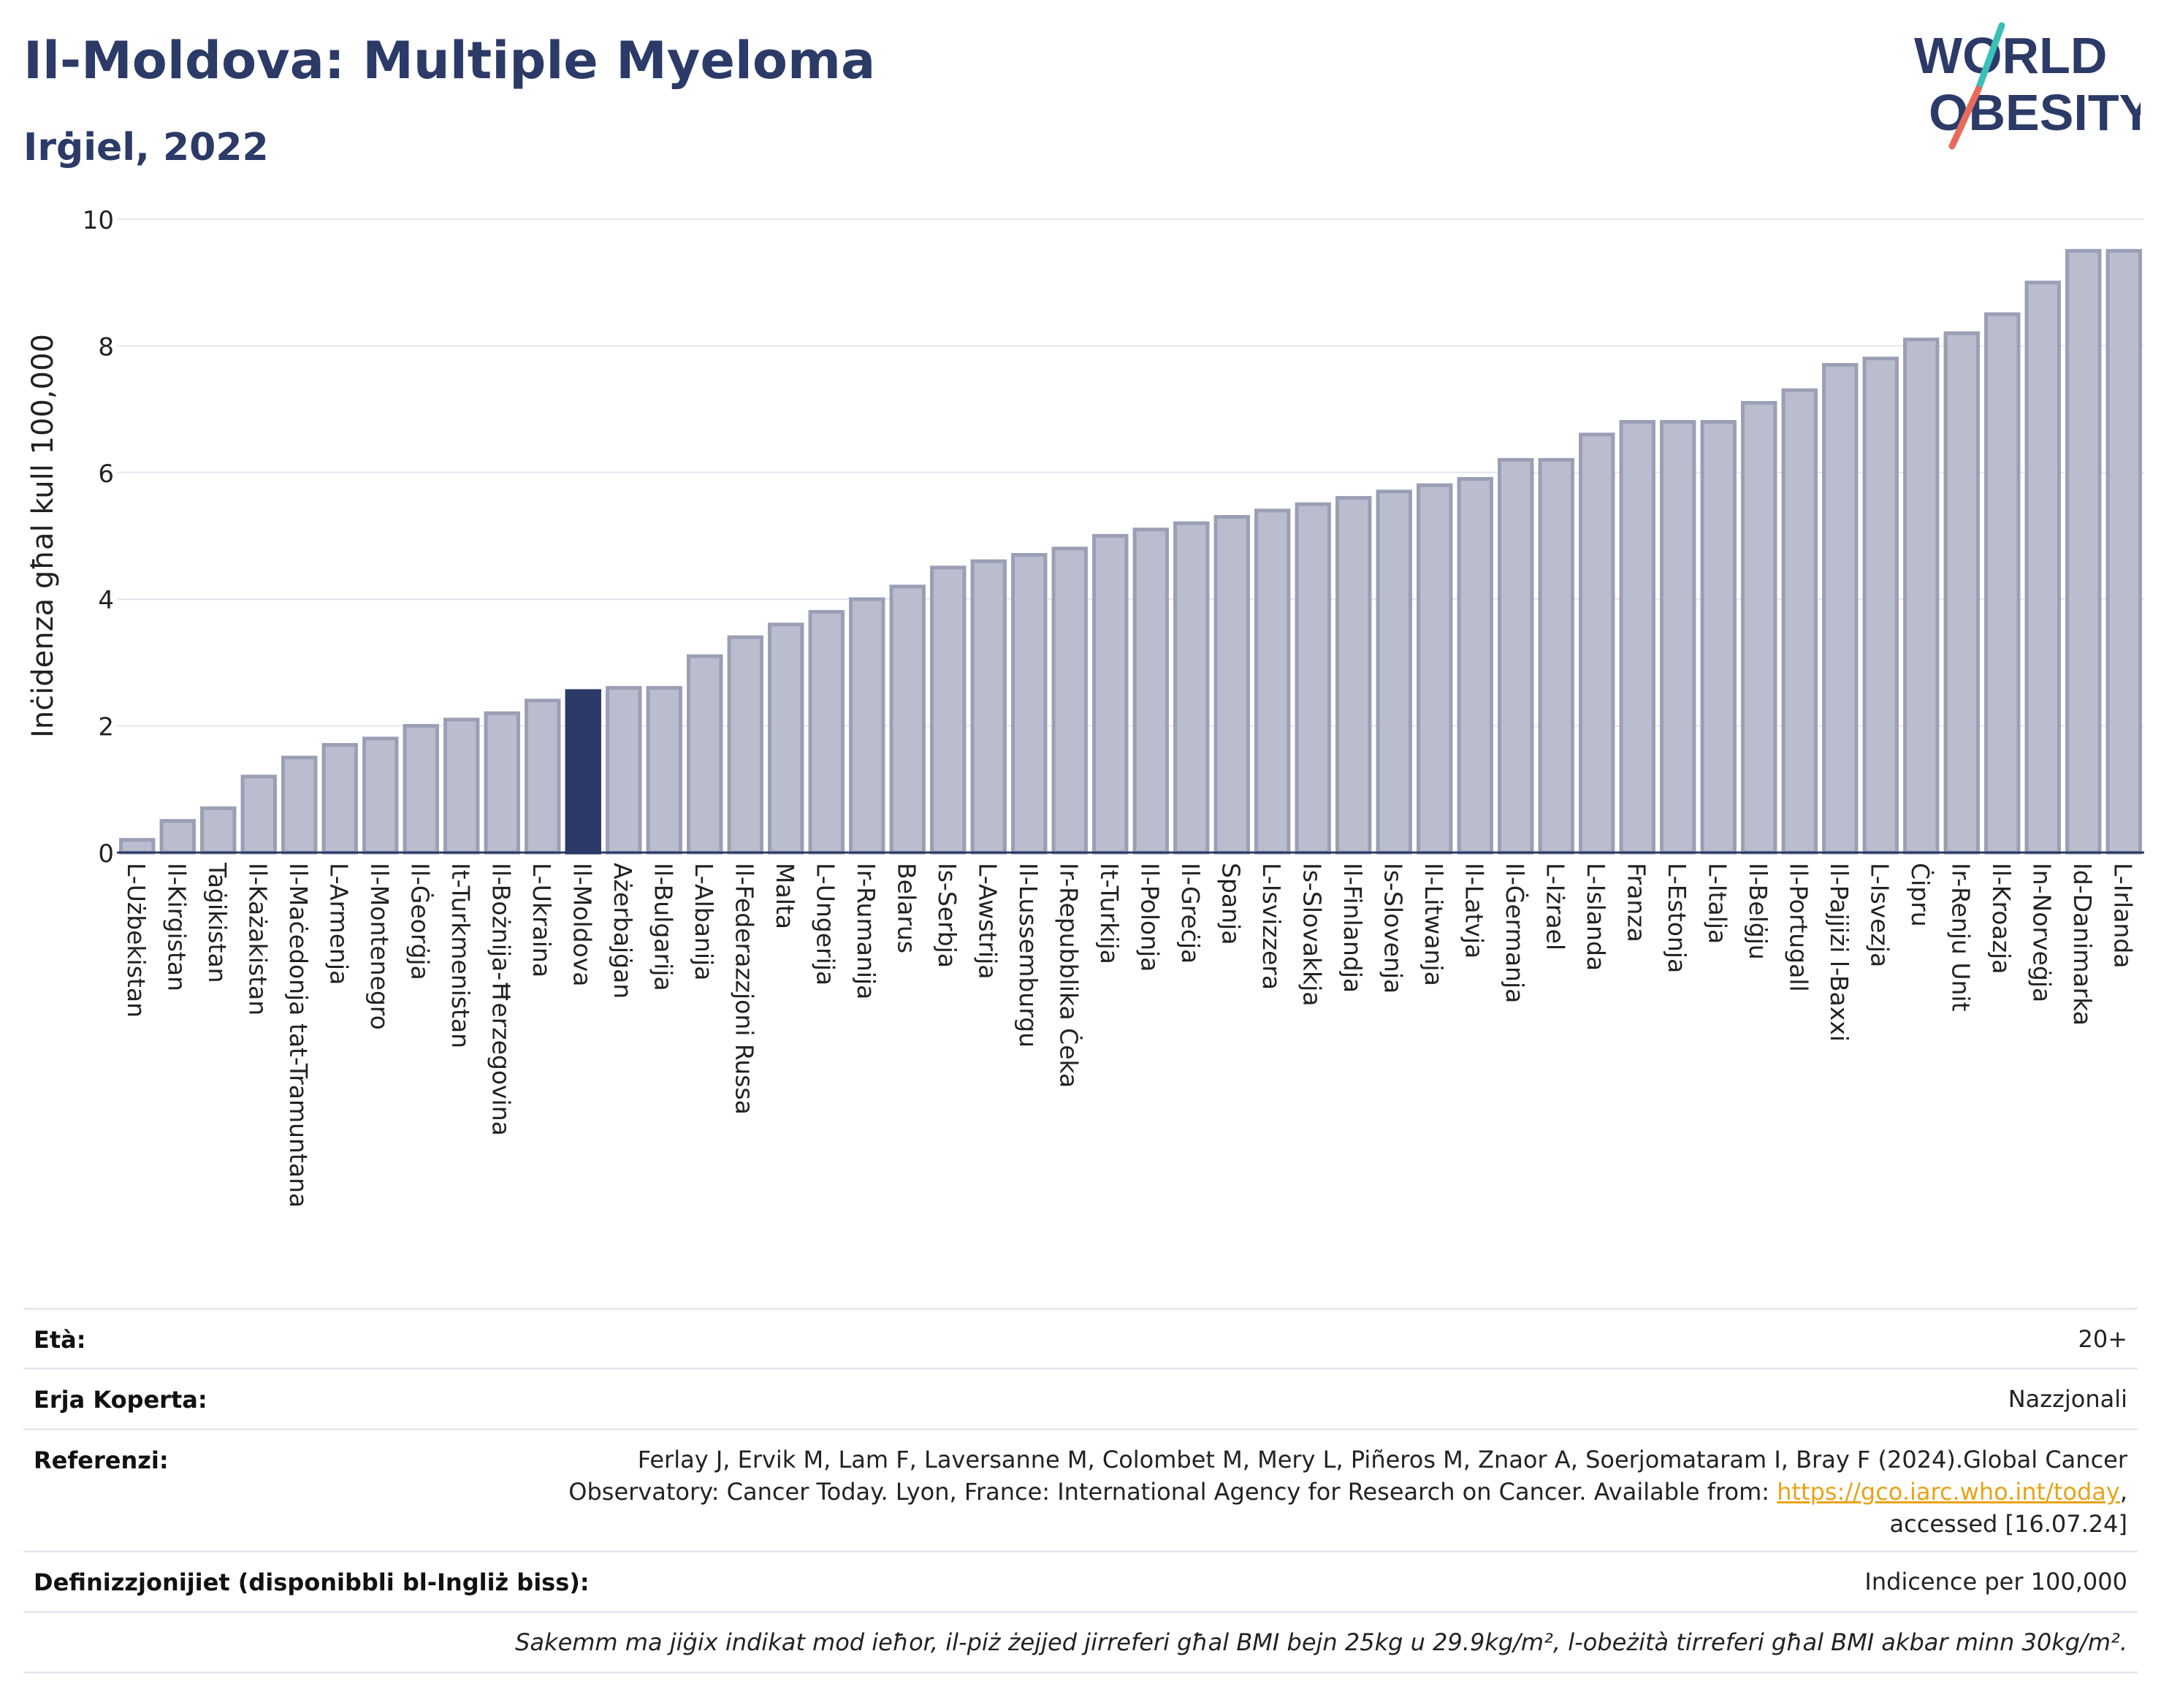 The width and height of the screenshot is (2161, 1708). Describe the element at coordinates (1636, 903) in the screenshot. I see `x-tick-label: Franza` at that location.